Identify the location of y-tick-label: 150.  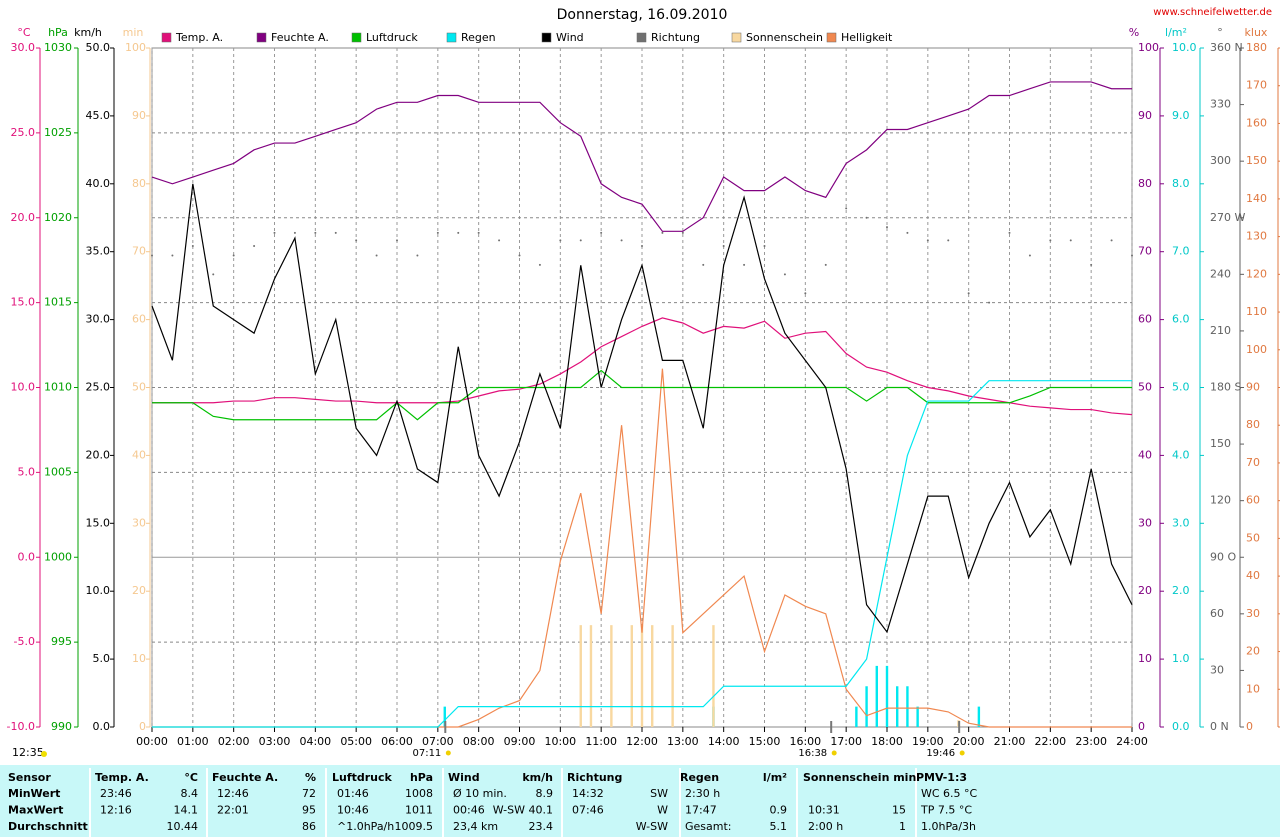
(1256, 160).